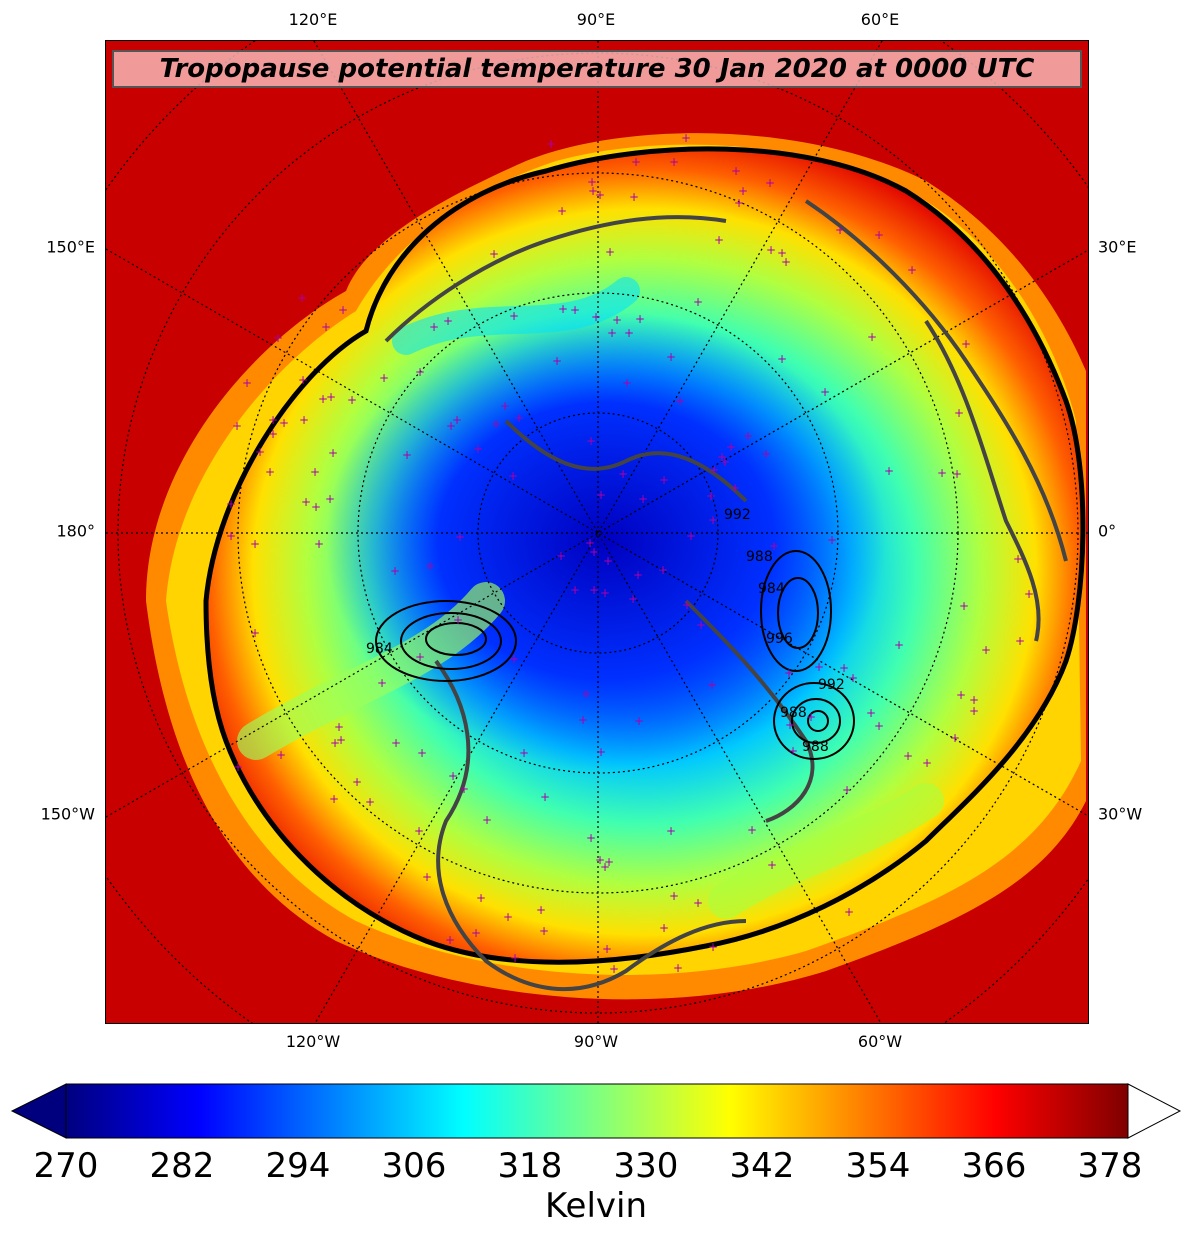 The width and height of the screenshot is (1192, 1238). Describe the element at coordinates (182, 1166) in the screenshot. I see `colorbar-tick: 282` at that location.